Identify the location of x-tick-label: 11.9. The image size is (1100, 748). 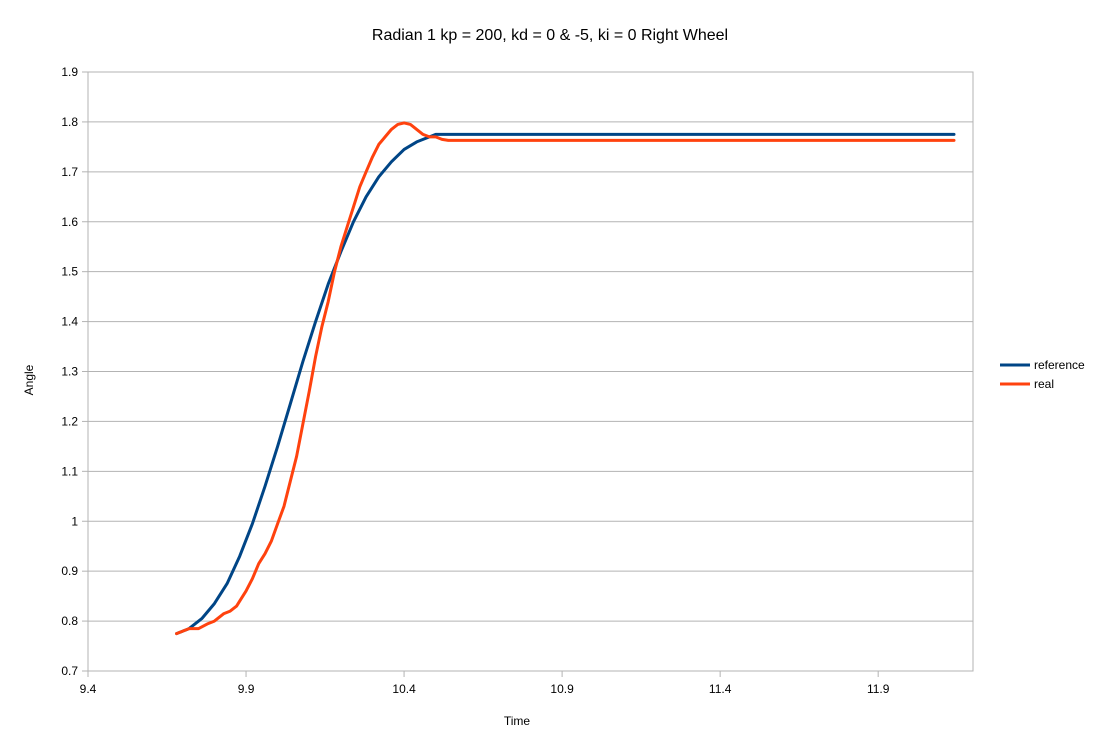
(878, 689).